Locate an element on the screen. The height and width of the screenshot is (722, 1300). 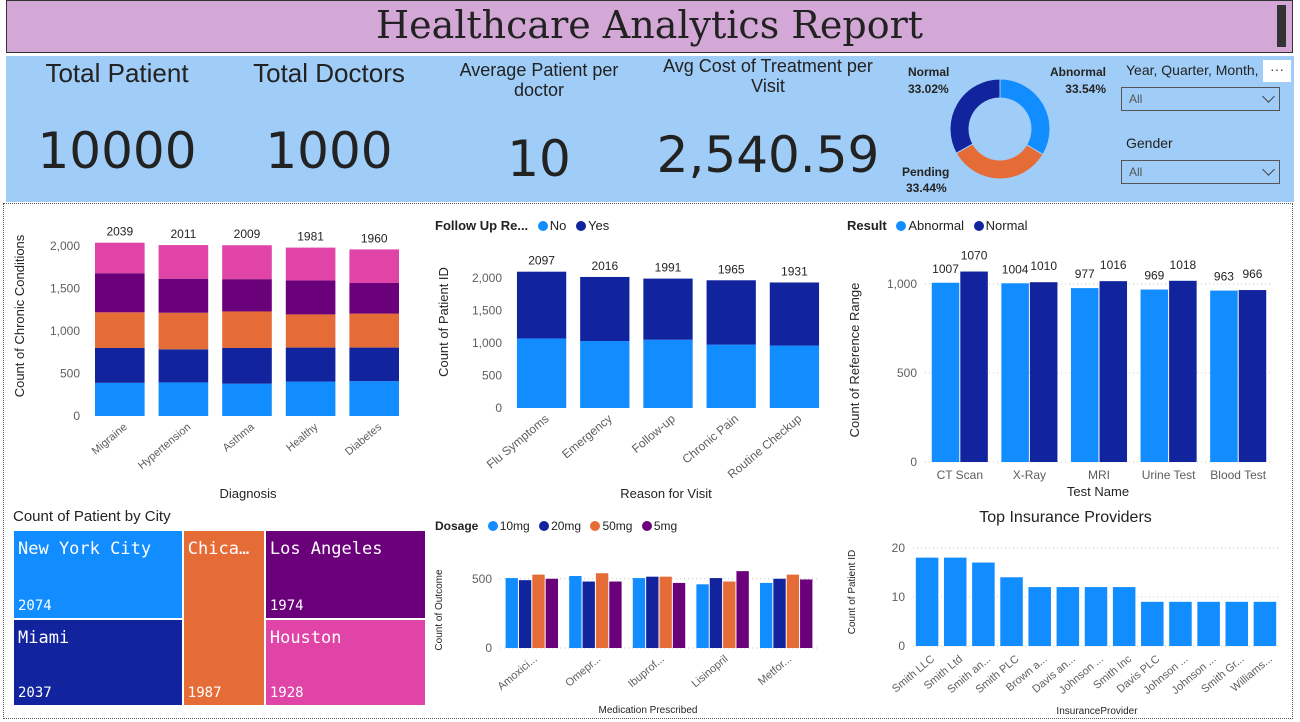
kpi-total-patient: Total Patient 10000 is located at coordinates (117, 129).